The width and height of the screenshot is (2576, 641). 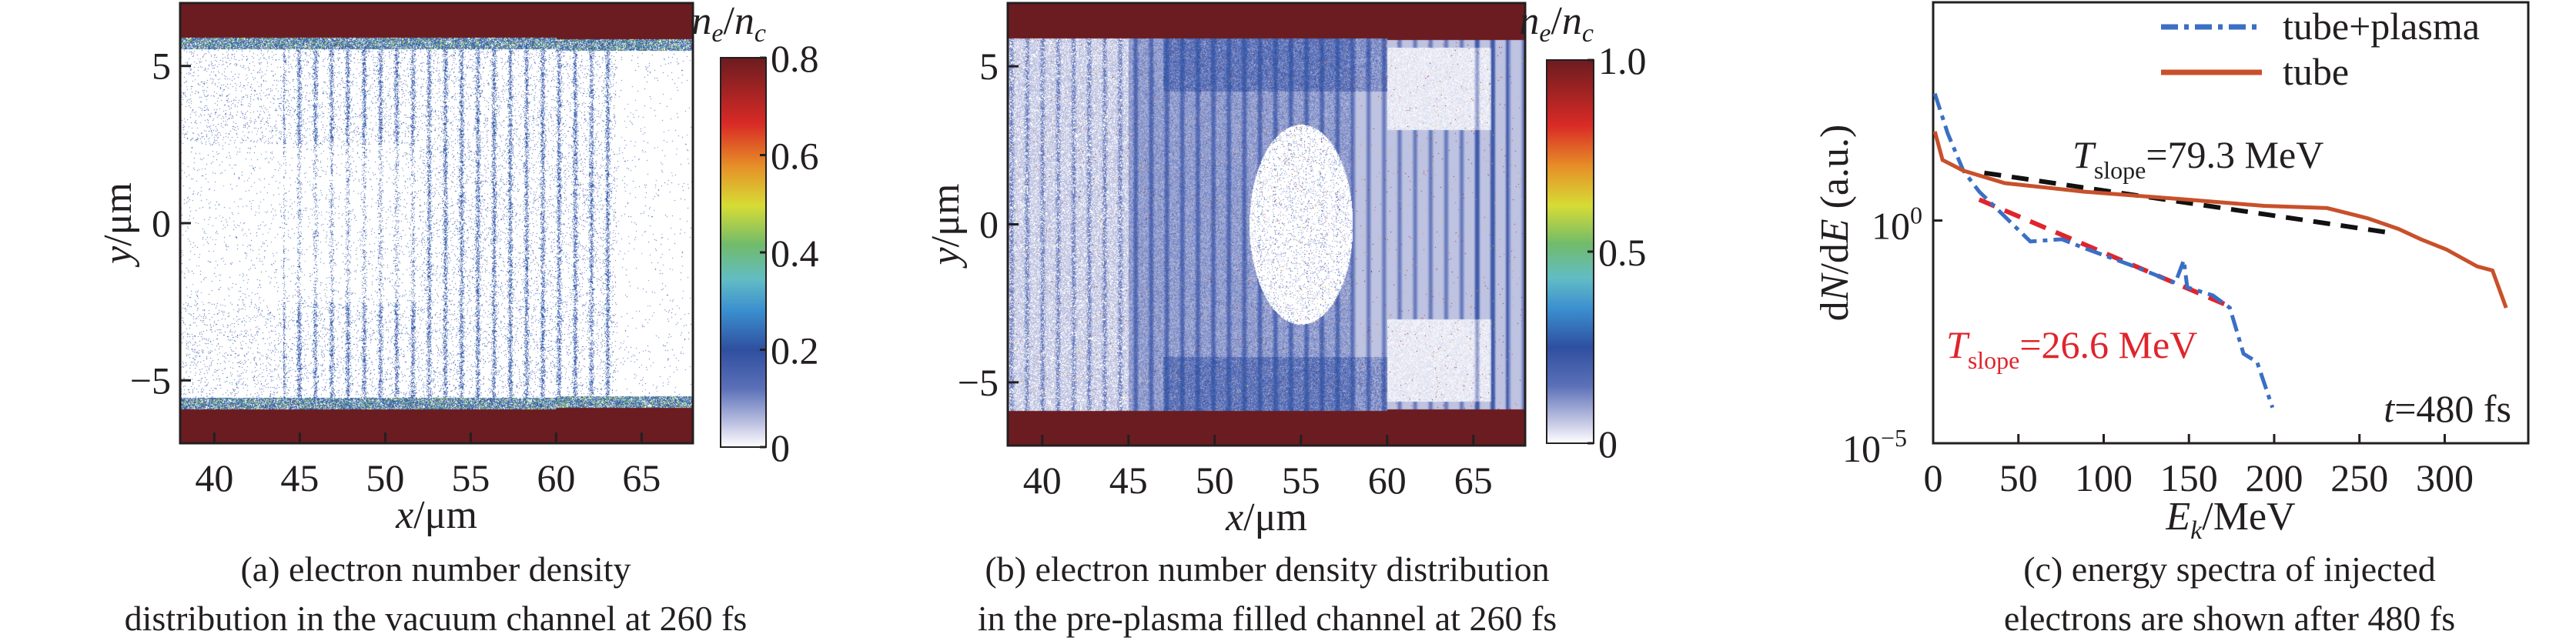 I want to click on y-tick-label-part: −5, so click(x=1894, y=438).